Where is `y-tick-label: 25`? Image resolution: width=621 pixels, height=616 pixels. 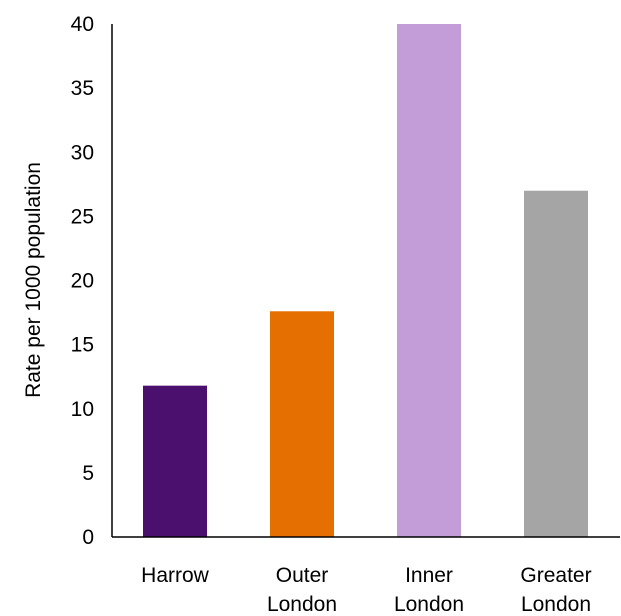 y-tick-label: 25 is located at coordinates (82, 216).